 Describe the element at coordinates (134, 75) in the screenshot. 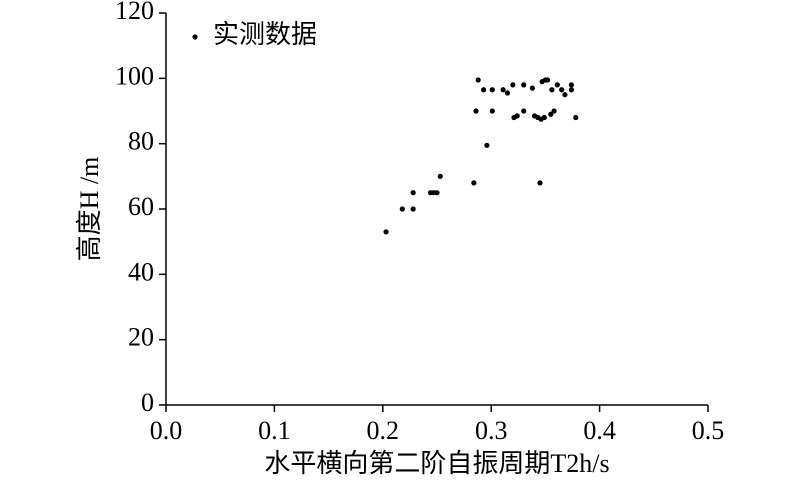

I see `y-tick-label: 100` at that location.